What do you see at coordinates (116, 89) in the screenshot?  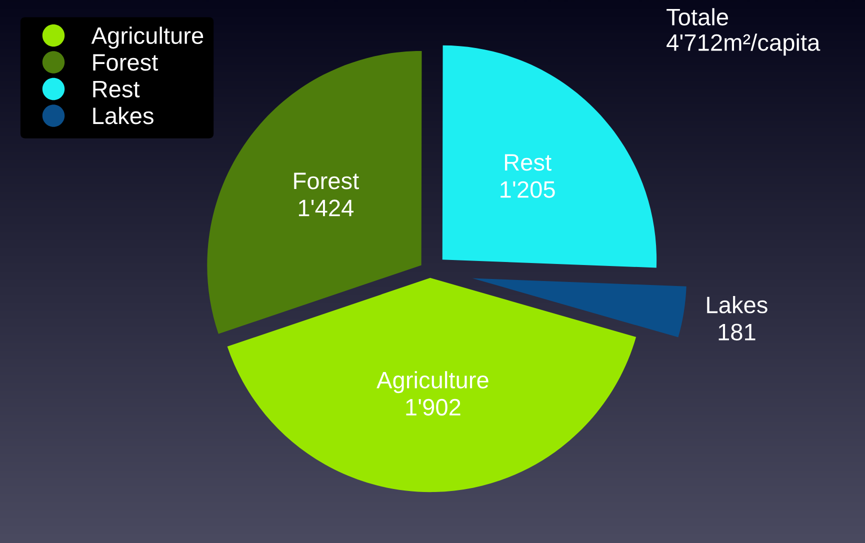 I see `legend-label: Rest` at bounding box center [116, 89].